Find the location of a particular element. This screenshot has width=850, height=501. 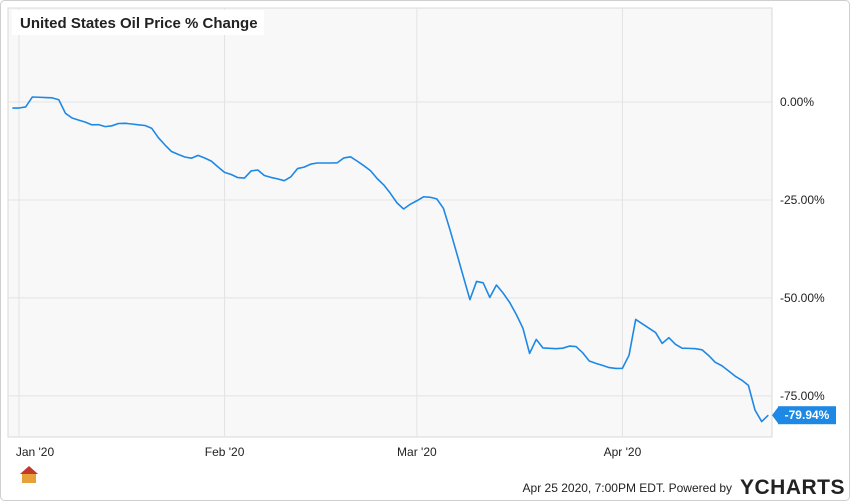

end-label-pointer is located at coordinates (775, 415).